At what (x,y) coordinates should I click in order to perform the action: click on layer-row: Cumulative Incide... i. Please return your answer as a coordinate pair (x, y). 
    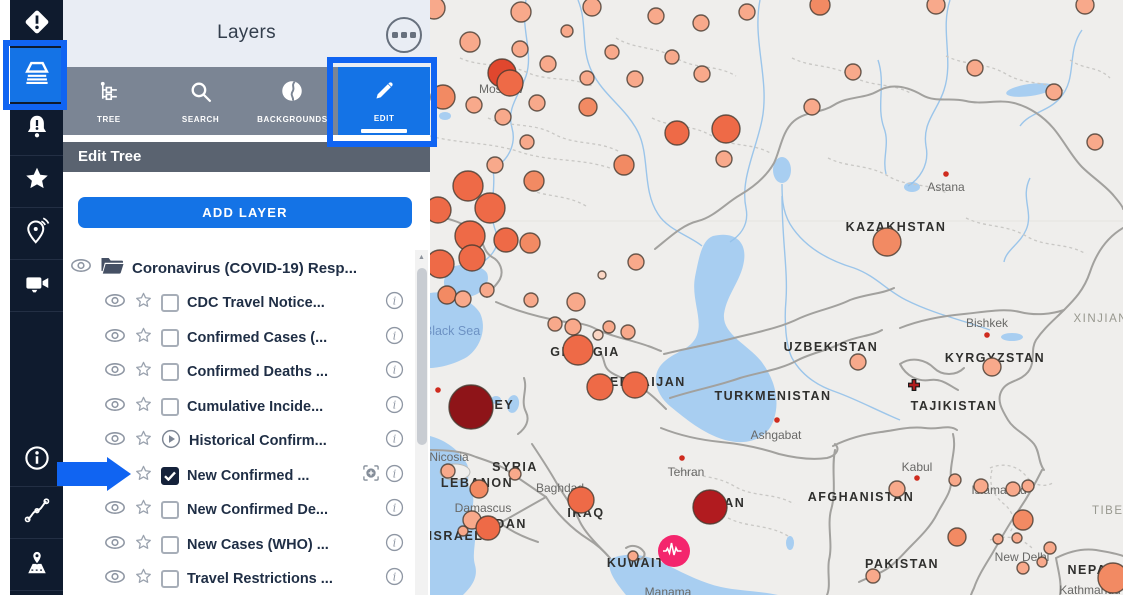
    Looking at the image, I should click on (238, 407).